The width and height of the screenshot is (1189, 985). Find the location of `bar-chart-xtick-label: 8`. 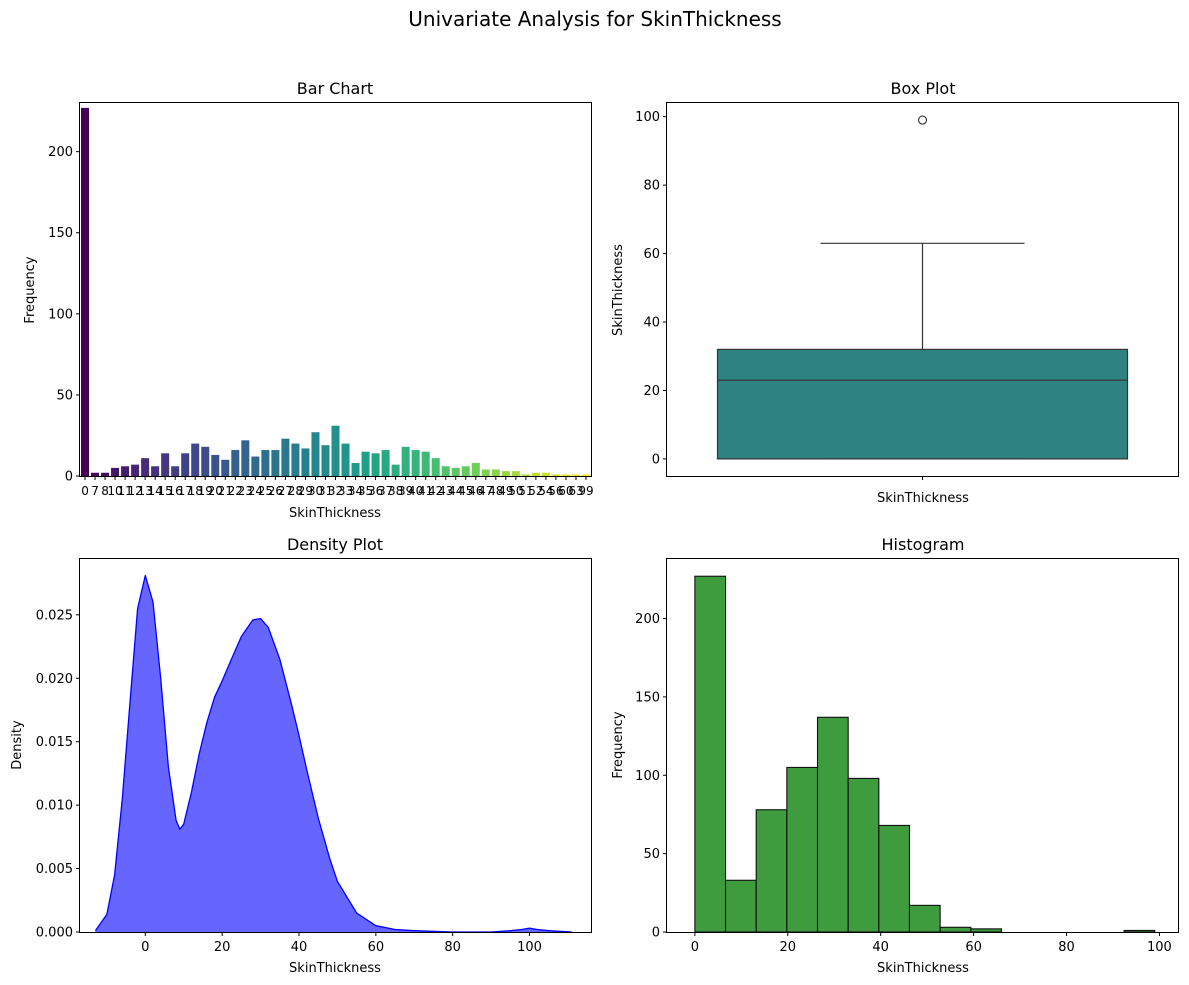

bar-chart-xtick-label: 8 is located at coordinates (105, 491).